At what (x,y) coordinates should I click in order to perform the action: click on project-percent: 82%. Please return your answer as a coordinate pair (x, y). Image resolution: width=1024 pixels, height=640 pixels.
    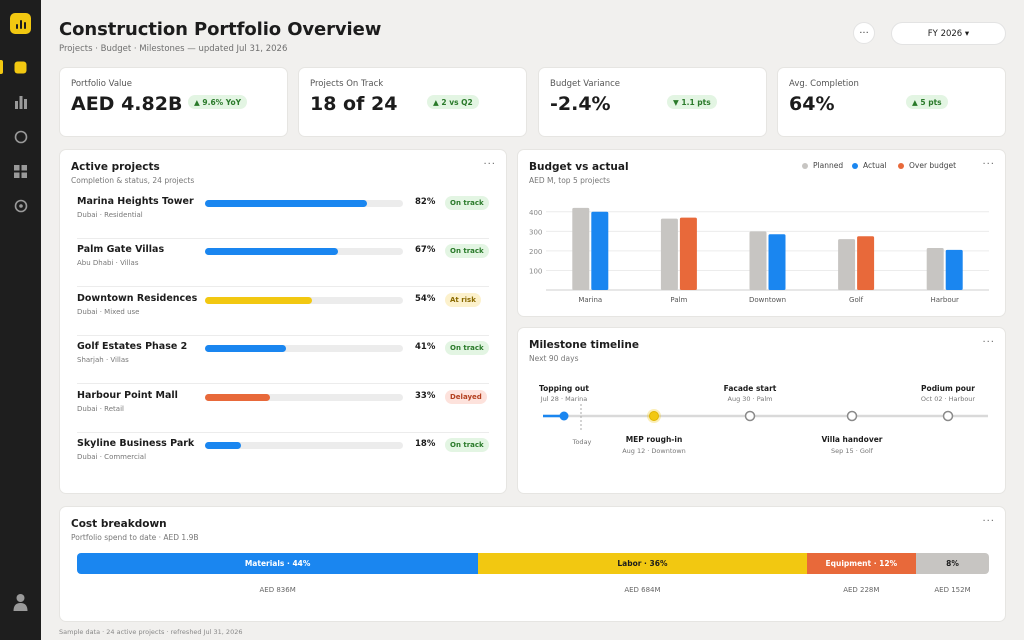
    Looking at the image, I should click on (425, 202).